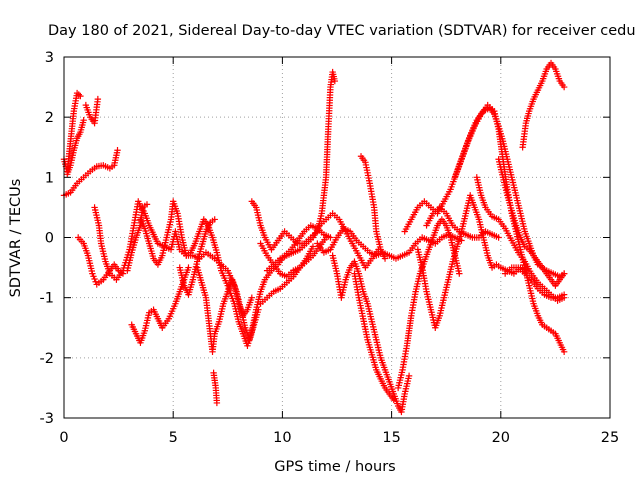  What do you see at coordinates (47, 419) in the screenshot?
I see `y-tick-label: -3` at bounding box center [47, 419].